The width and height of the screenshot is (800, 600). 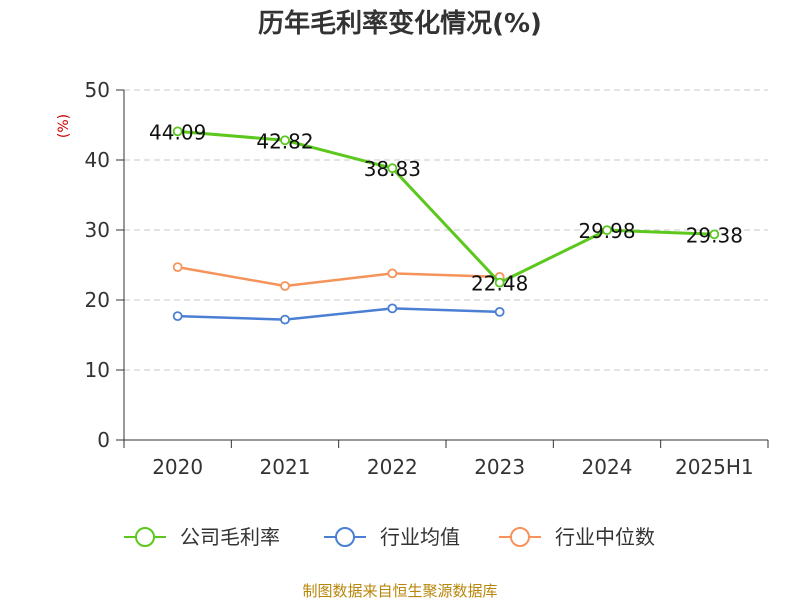 I want to click on data-label: 42.82, so click(x=284, y=141).